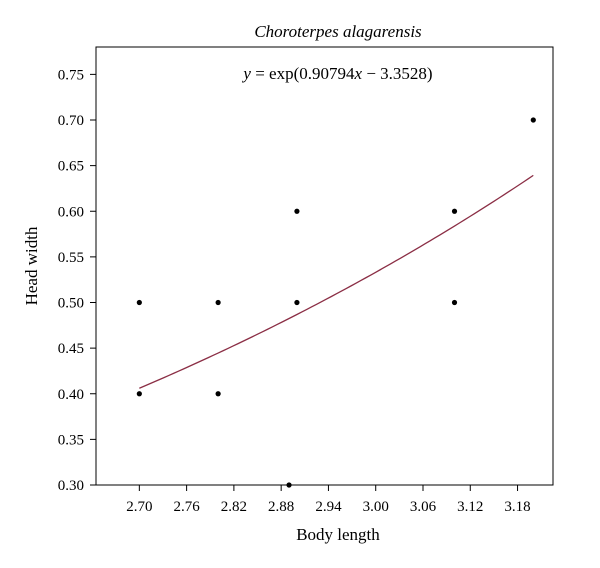 The width and height of the screenshot is (600, 568). I want to click on x-tick-label: 3.18, so click(517, 507).